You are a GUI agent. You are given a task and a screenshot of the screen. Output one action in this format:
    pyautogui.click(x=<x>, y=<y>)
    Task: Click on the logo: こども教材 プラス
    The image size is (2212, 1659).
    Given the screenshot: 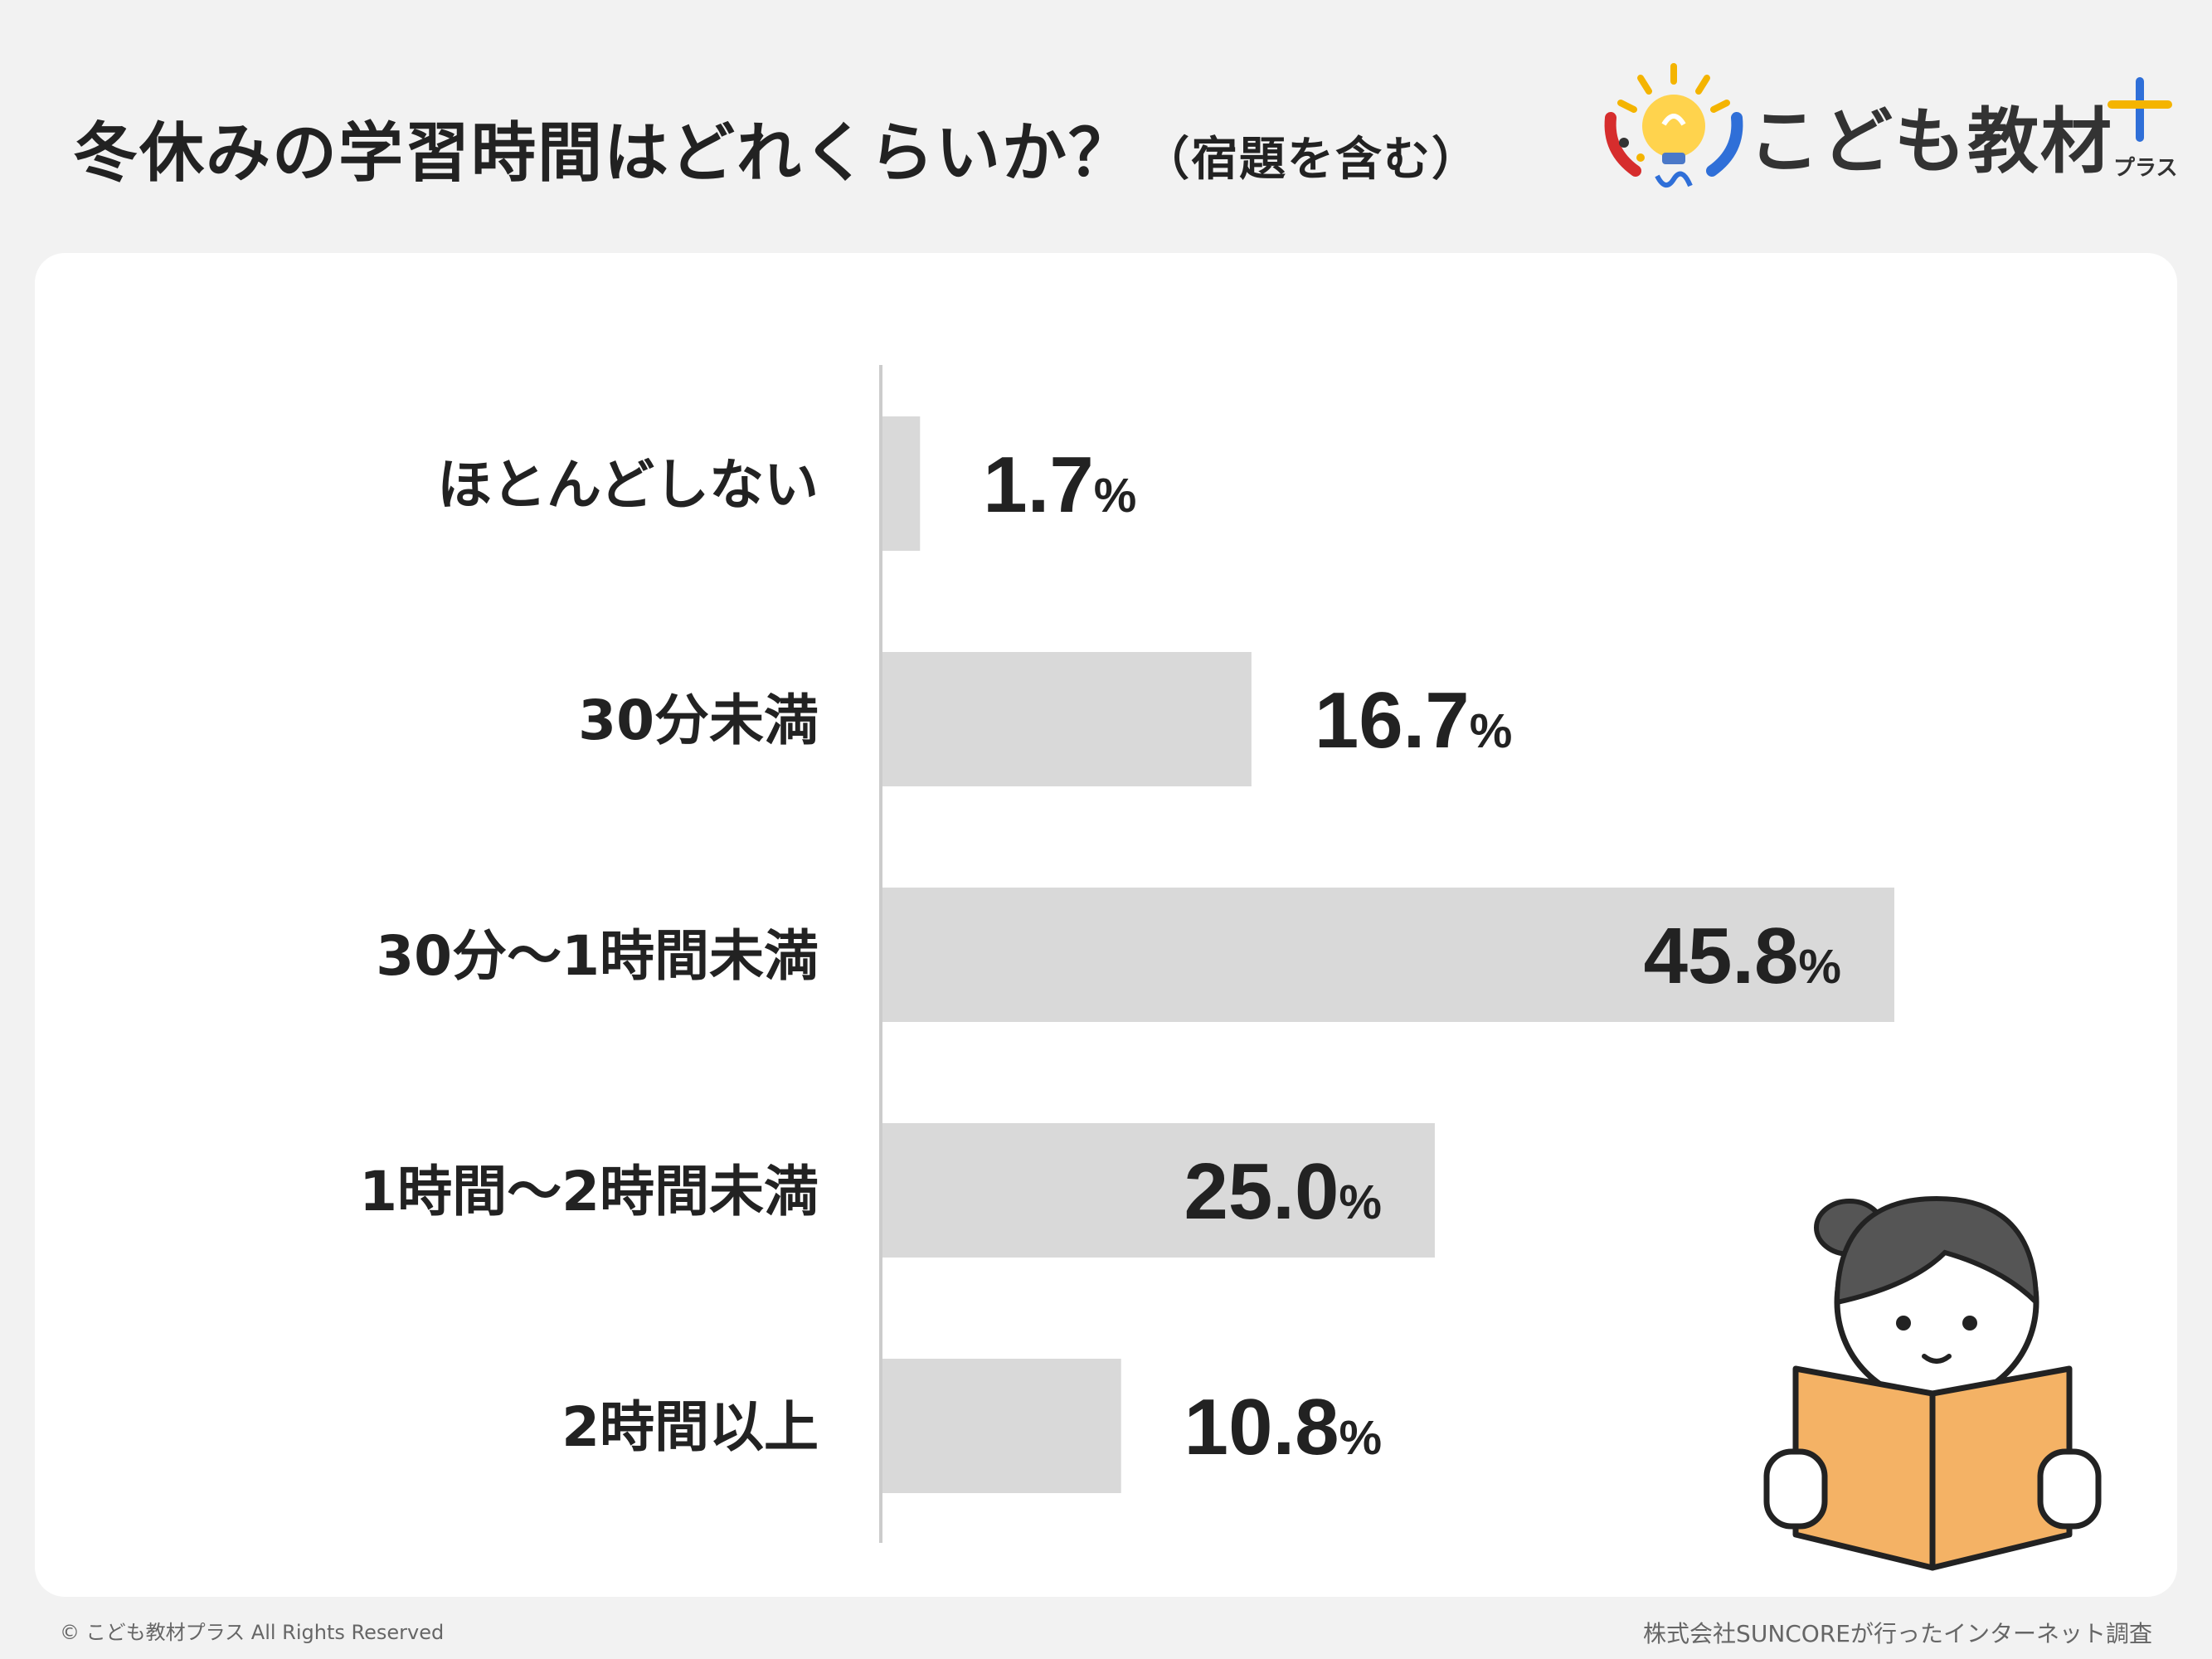 What is the action you would take?
    pyautogui.click(x=1889, y=130)
    